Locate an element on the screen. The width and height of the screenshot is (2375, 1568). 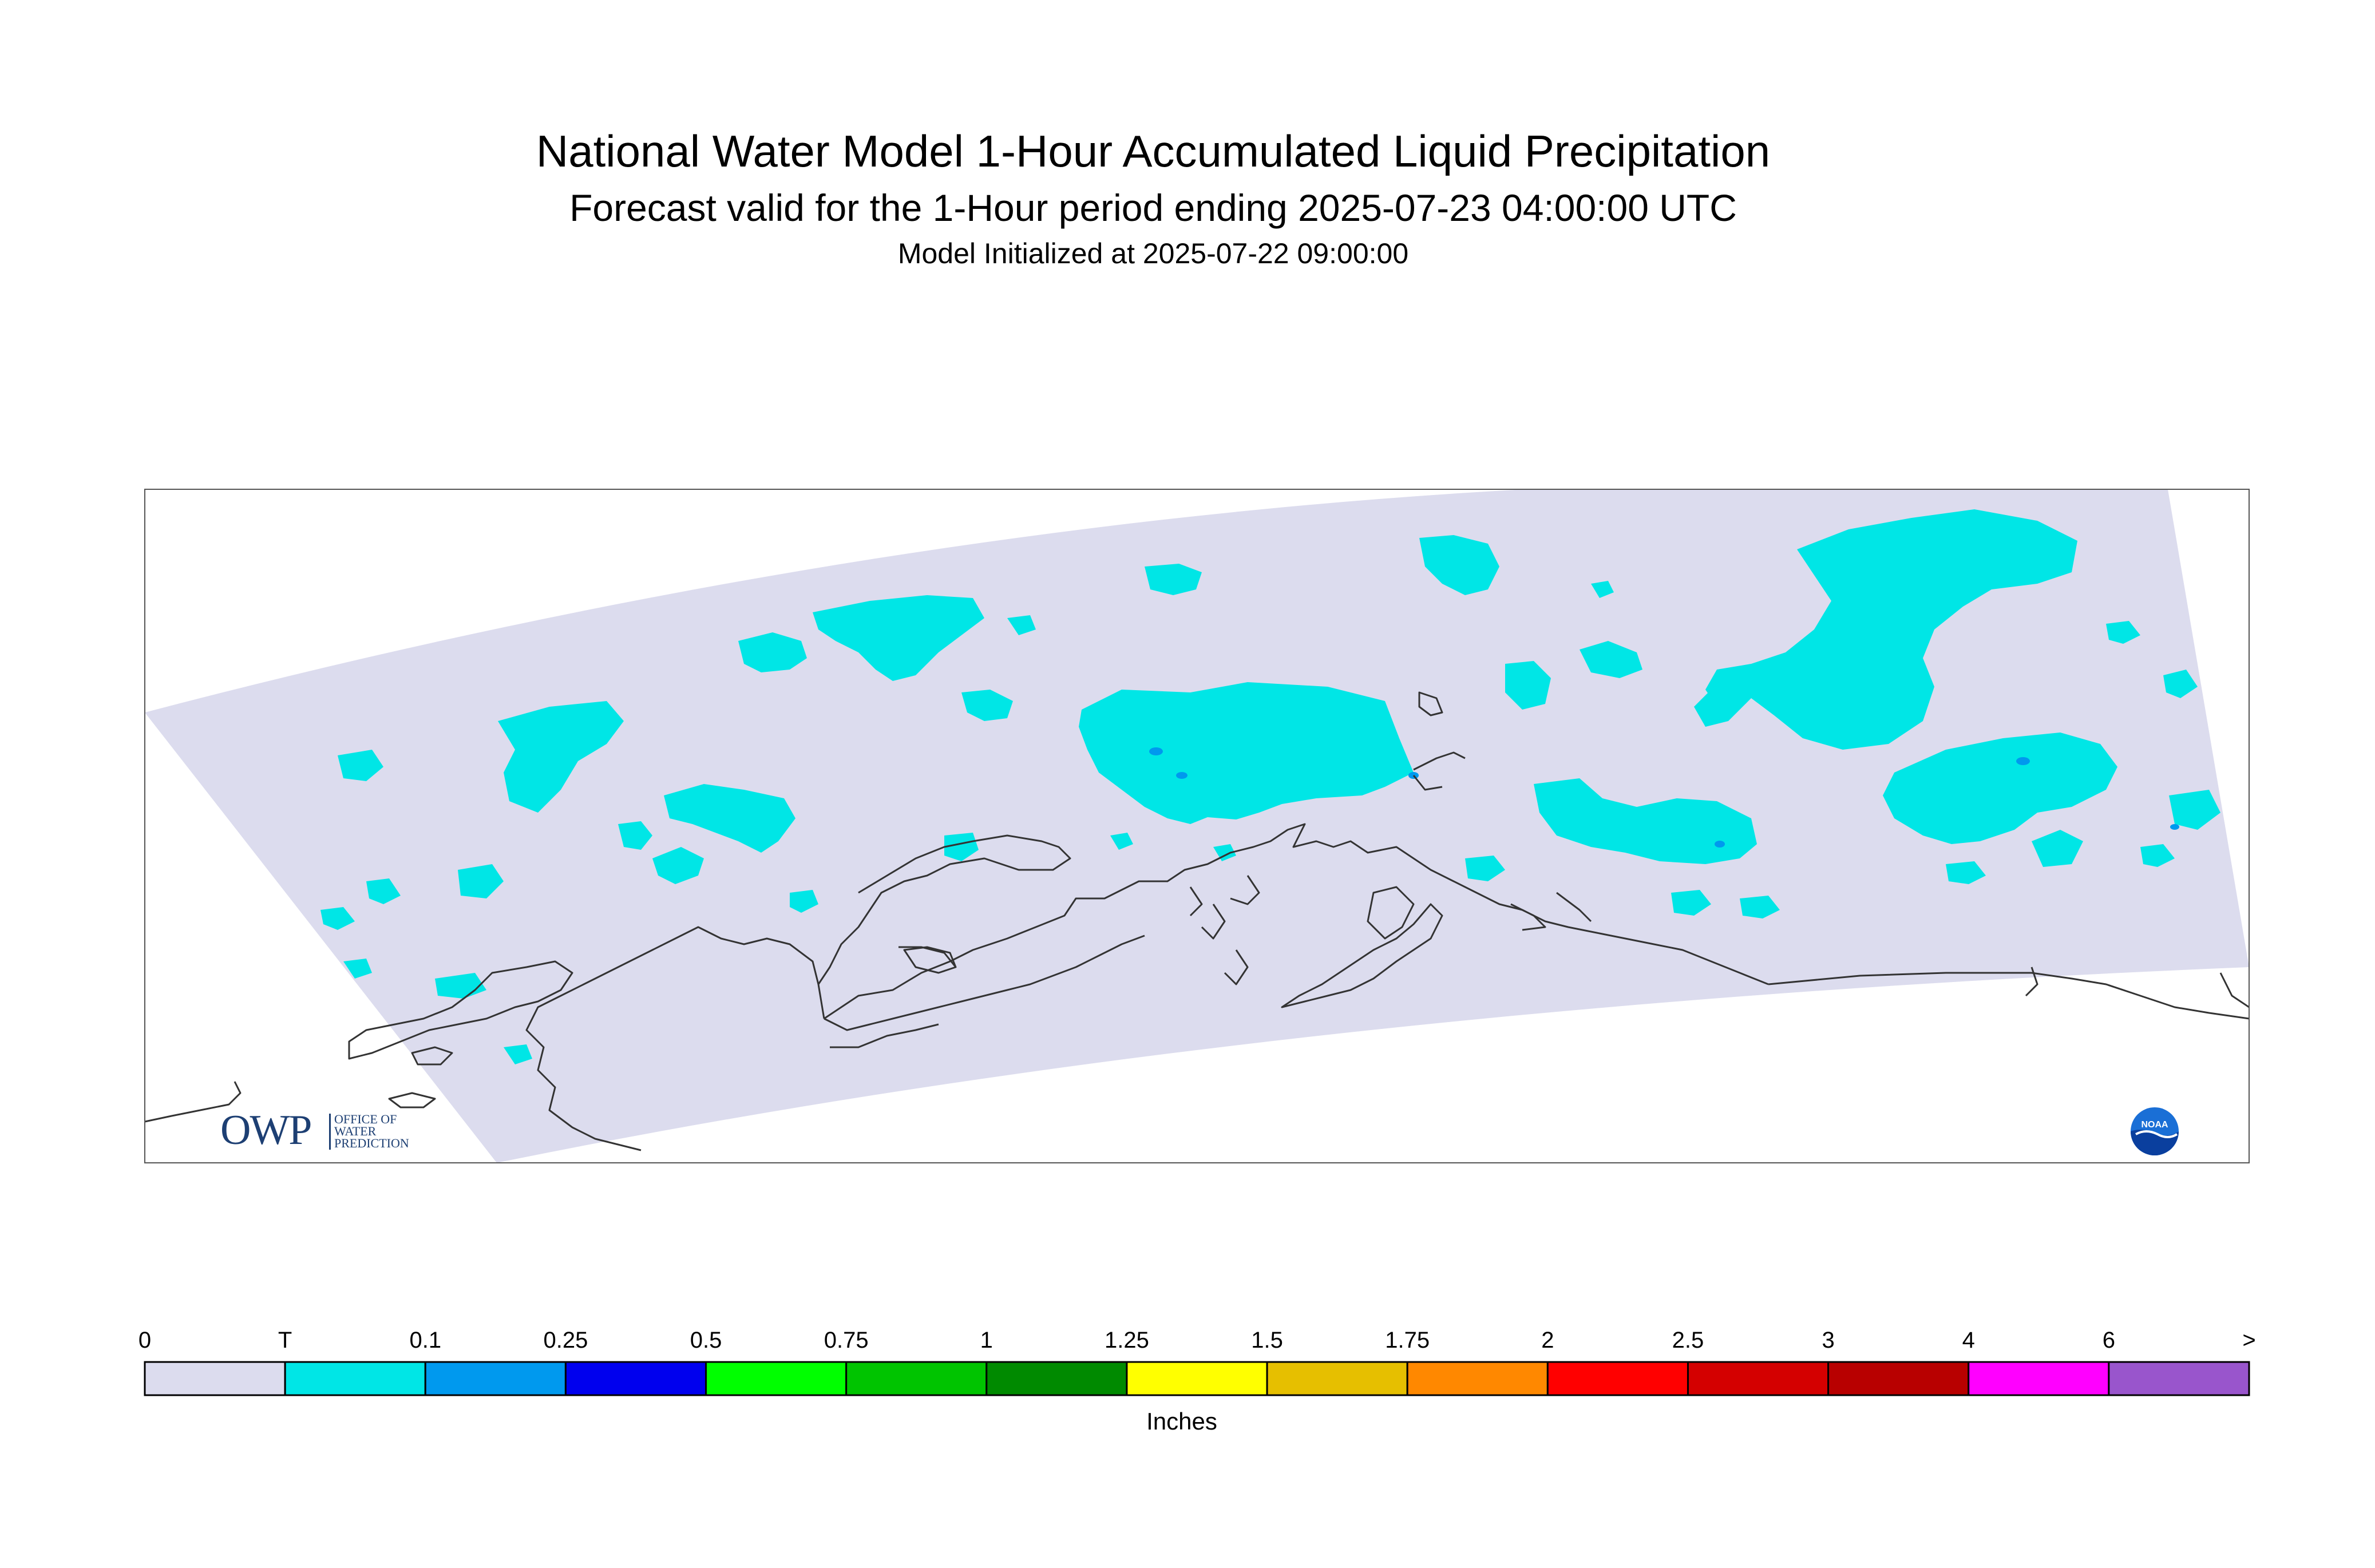
noaa-logo: NOAA is located at coordinates (2155, 1131).